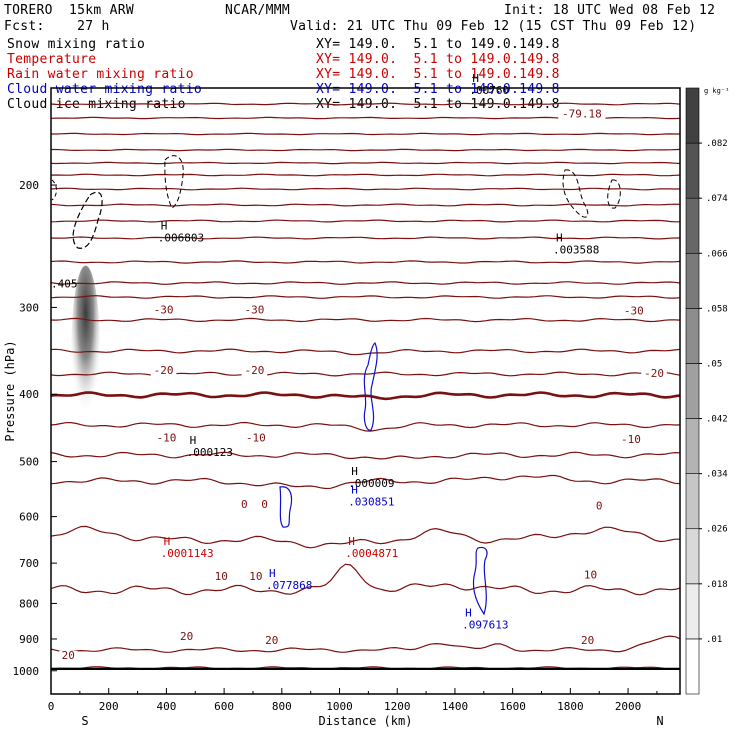 This screenshot has height=740, width=740. What do you see at coordinates (289, 585) in the screenshot?
I see `maximum-value: .077868` at bounding box center [289, 585].